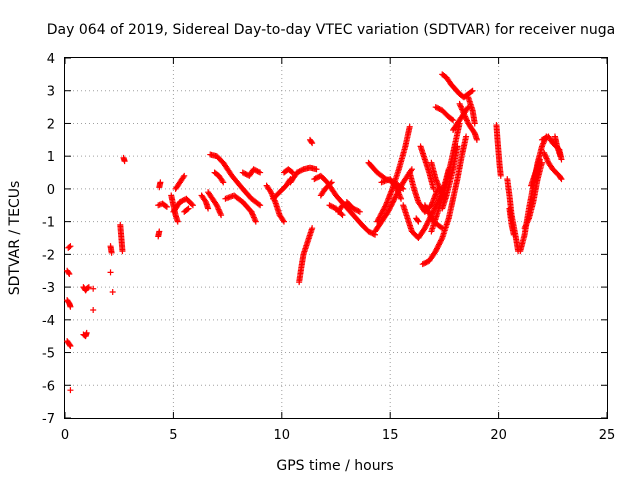 Image resolution: width=640 pixels, height=480 pixels. What do you see at coordinates (48, 354) in the screenshot?
I see `y-tick-label: -5` at bounding box center [48, 354].